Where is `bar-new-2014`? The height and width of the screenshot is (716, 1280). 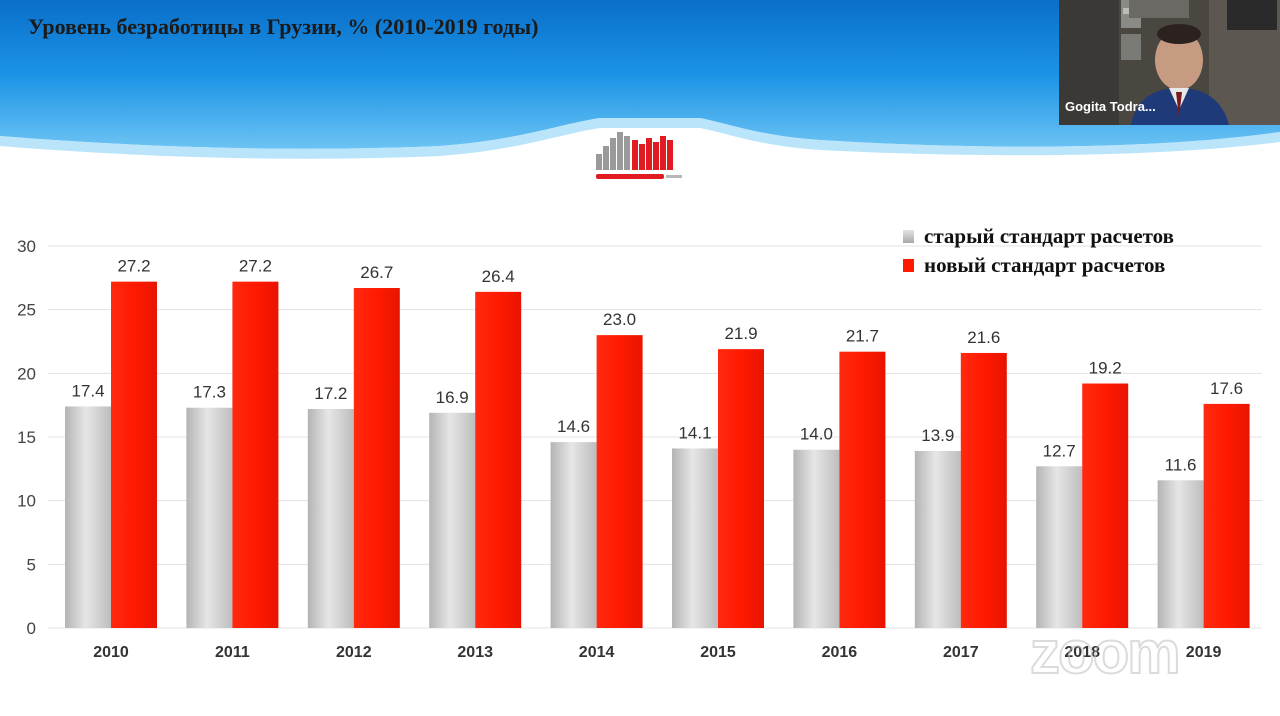
bar-new-2014 is located at coordinates (619, 481).